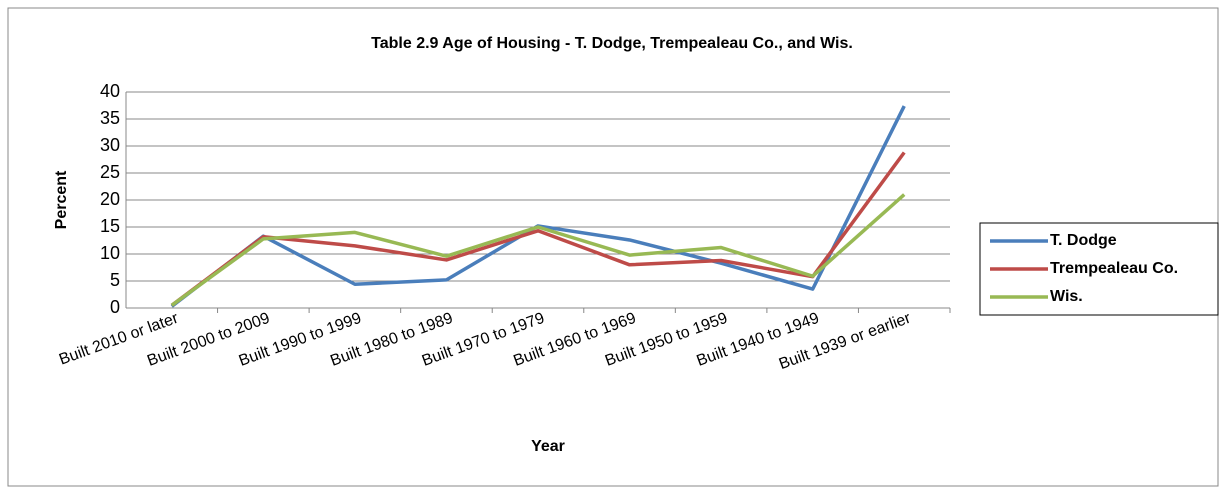  What do you see at coordinates (110, 226) in the screenshot?
I see `y-tick-label: 15` at bounding box center [110, 226].